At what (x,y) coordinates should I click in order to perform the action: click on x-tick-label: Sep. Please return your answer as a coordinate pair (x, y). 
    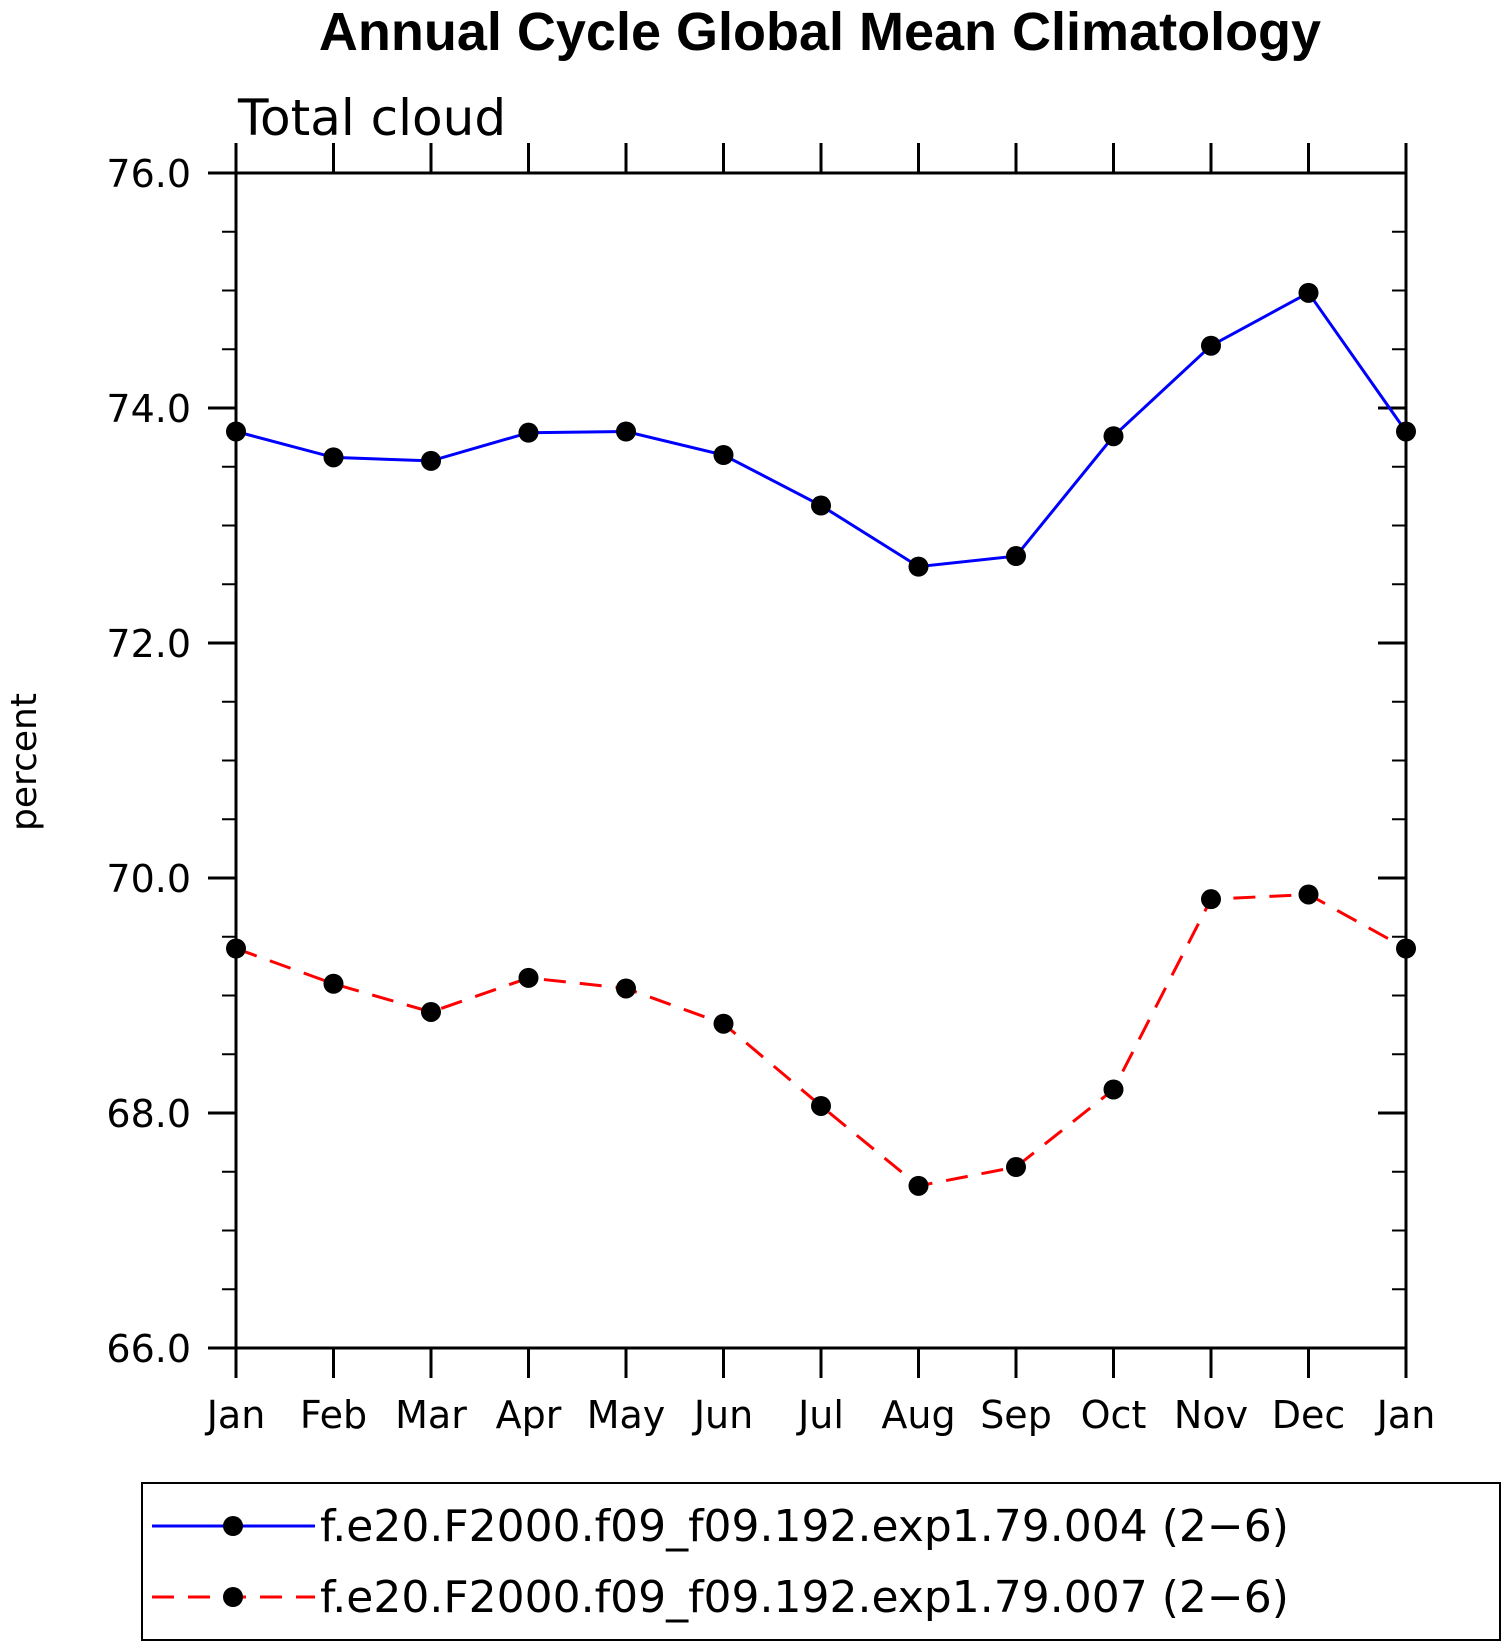
    Looking at the image, I should click on (1016, 1415).